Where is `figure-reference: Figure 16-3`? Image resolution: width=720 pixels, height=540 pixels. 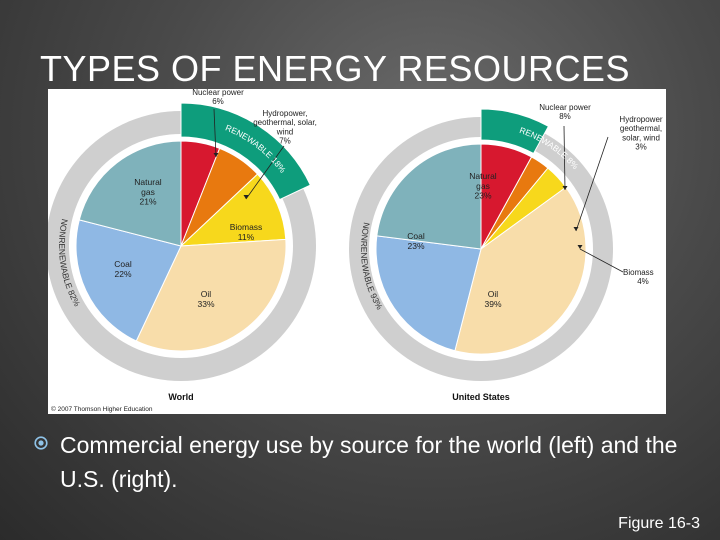
figure-reference: Figure 16-3 is located at coordinates (659, 523).